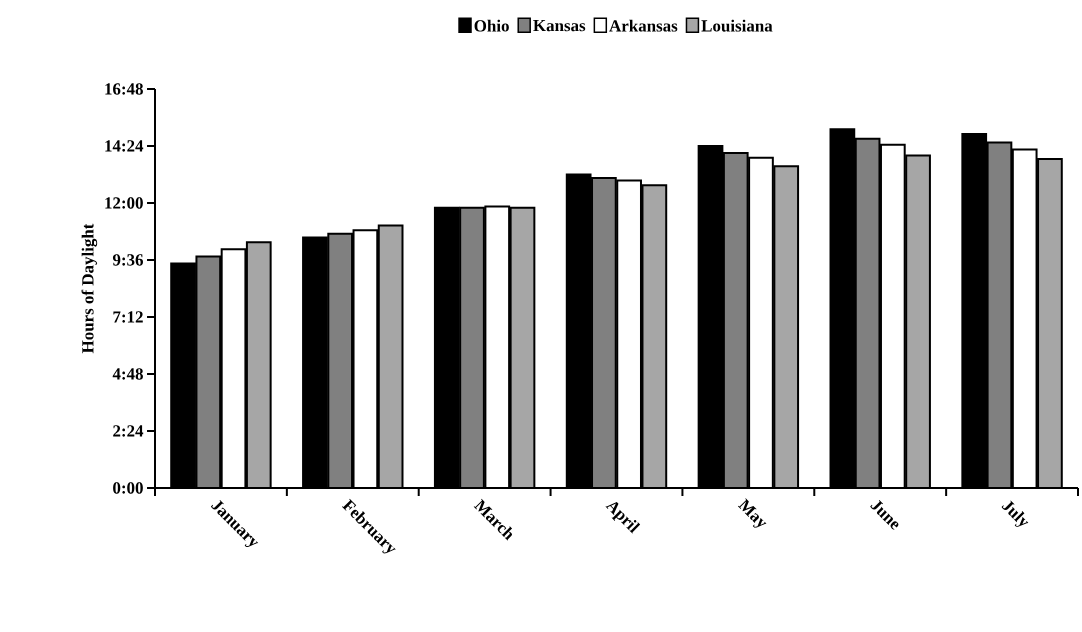 The width and height of the screenshot is (1082, 632). I want to click on y-tick-label: 14:24, so click(124, 146).